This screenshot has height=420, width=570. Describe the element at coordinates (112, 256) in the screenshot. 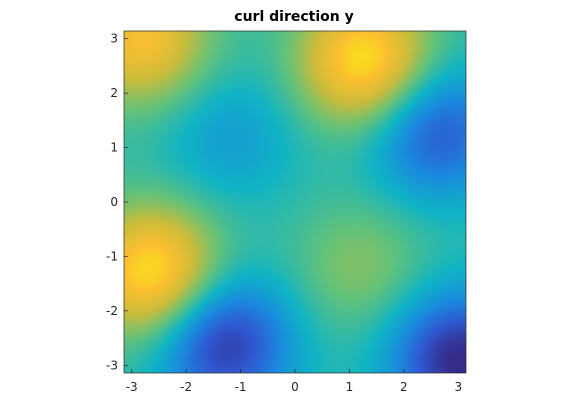

I see `y-tick-label: -1` at that location.